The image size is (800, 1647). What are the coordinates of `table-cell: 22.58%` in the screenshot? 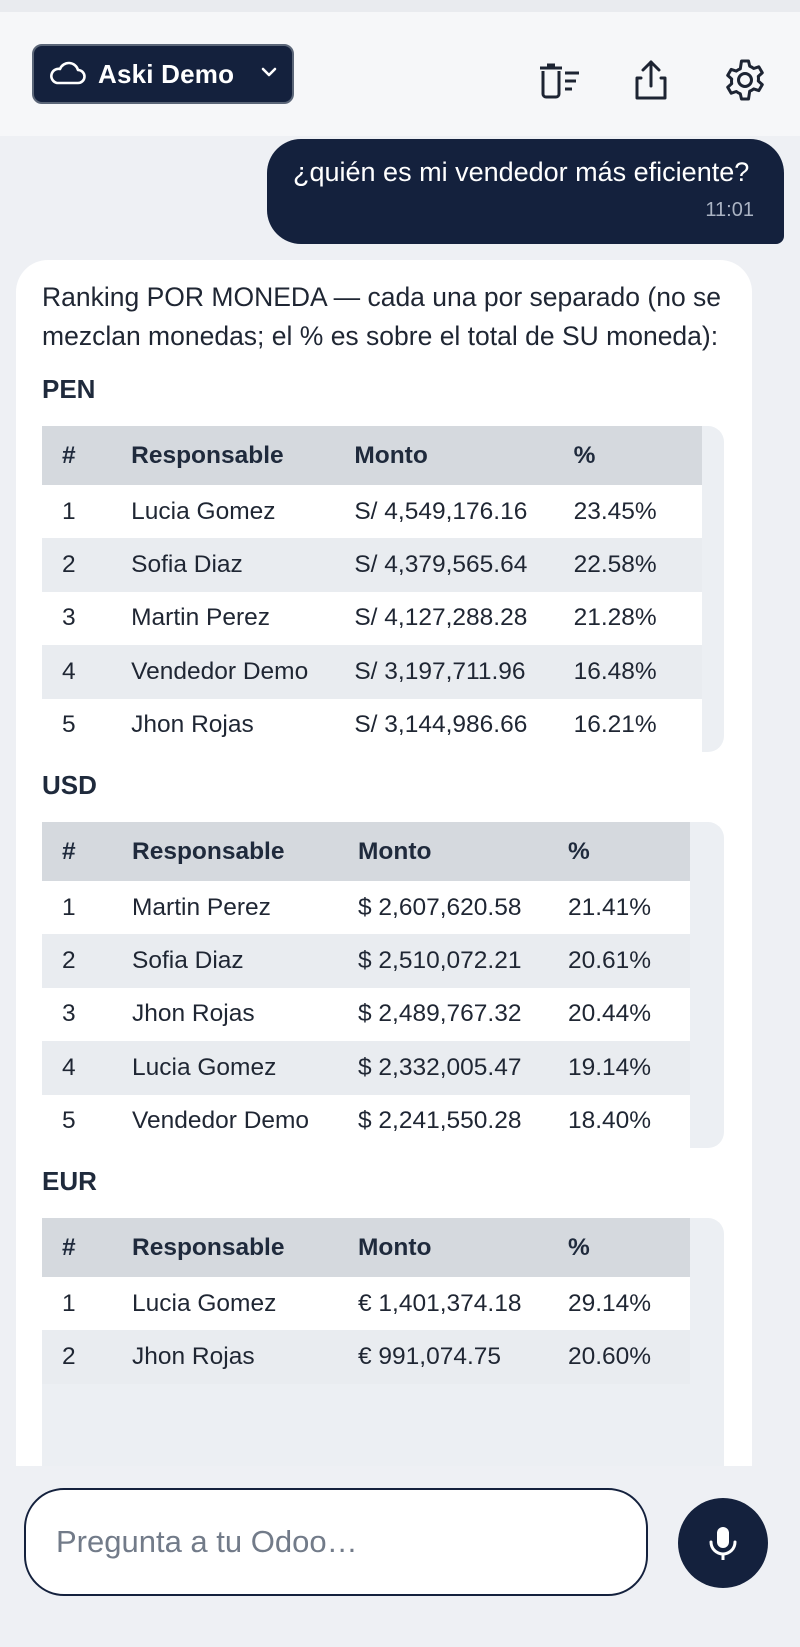 It's located at (615, 565).